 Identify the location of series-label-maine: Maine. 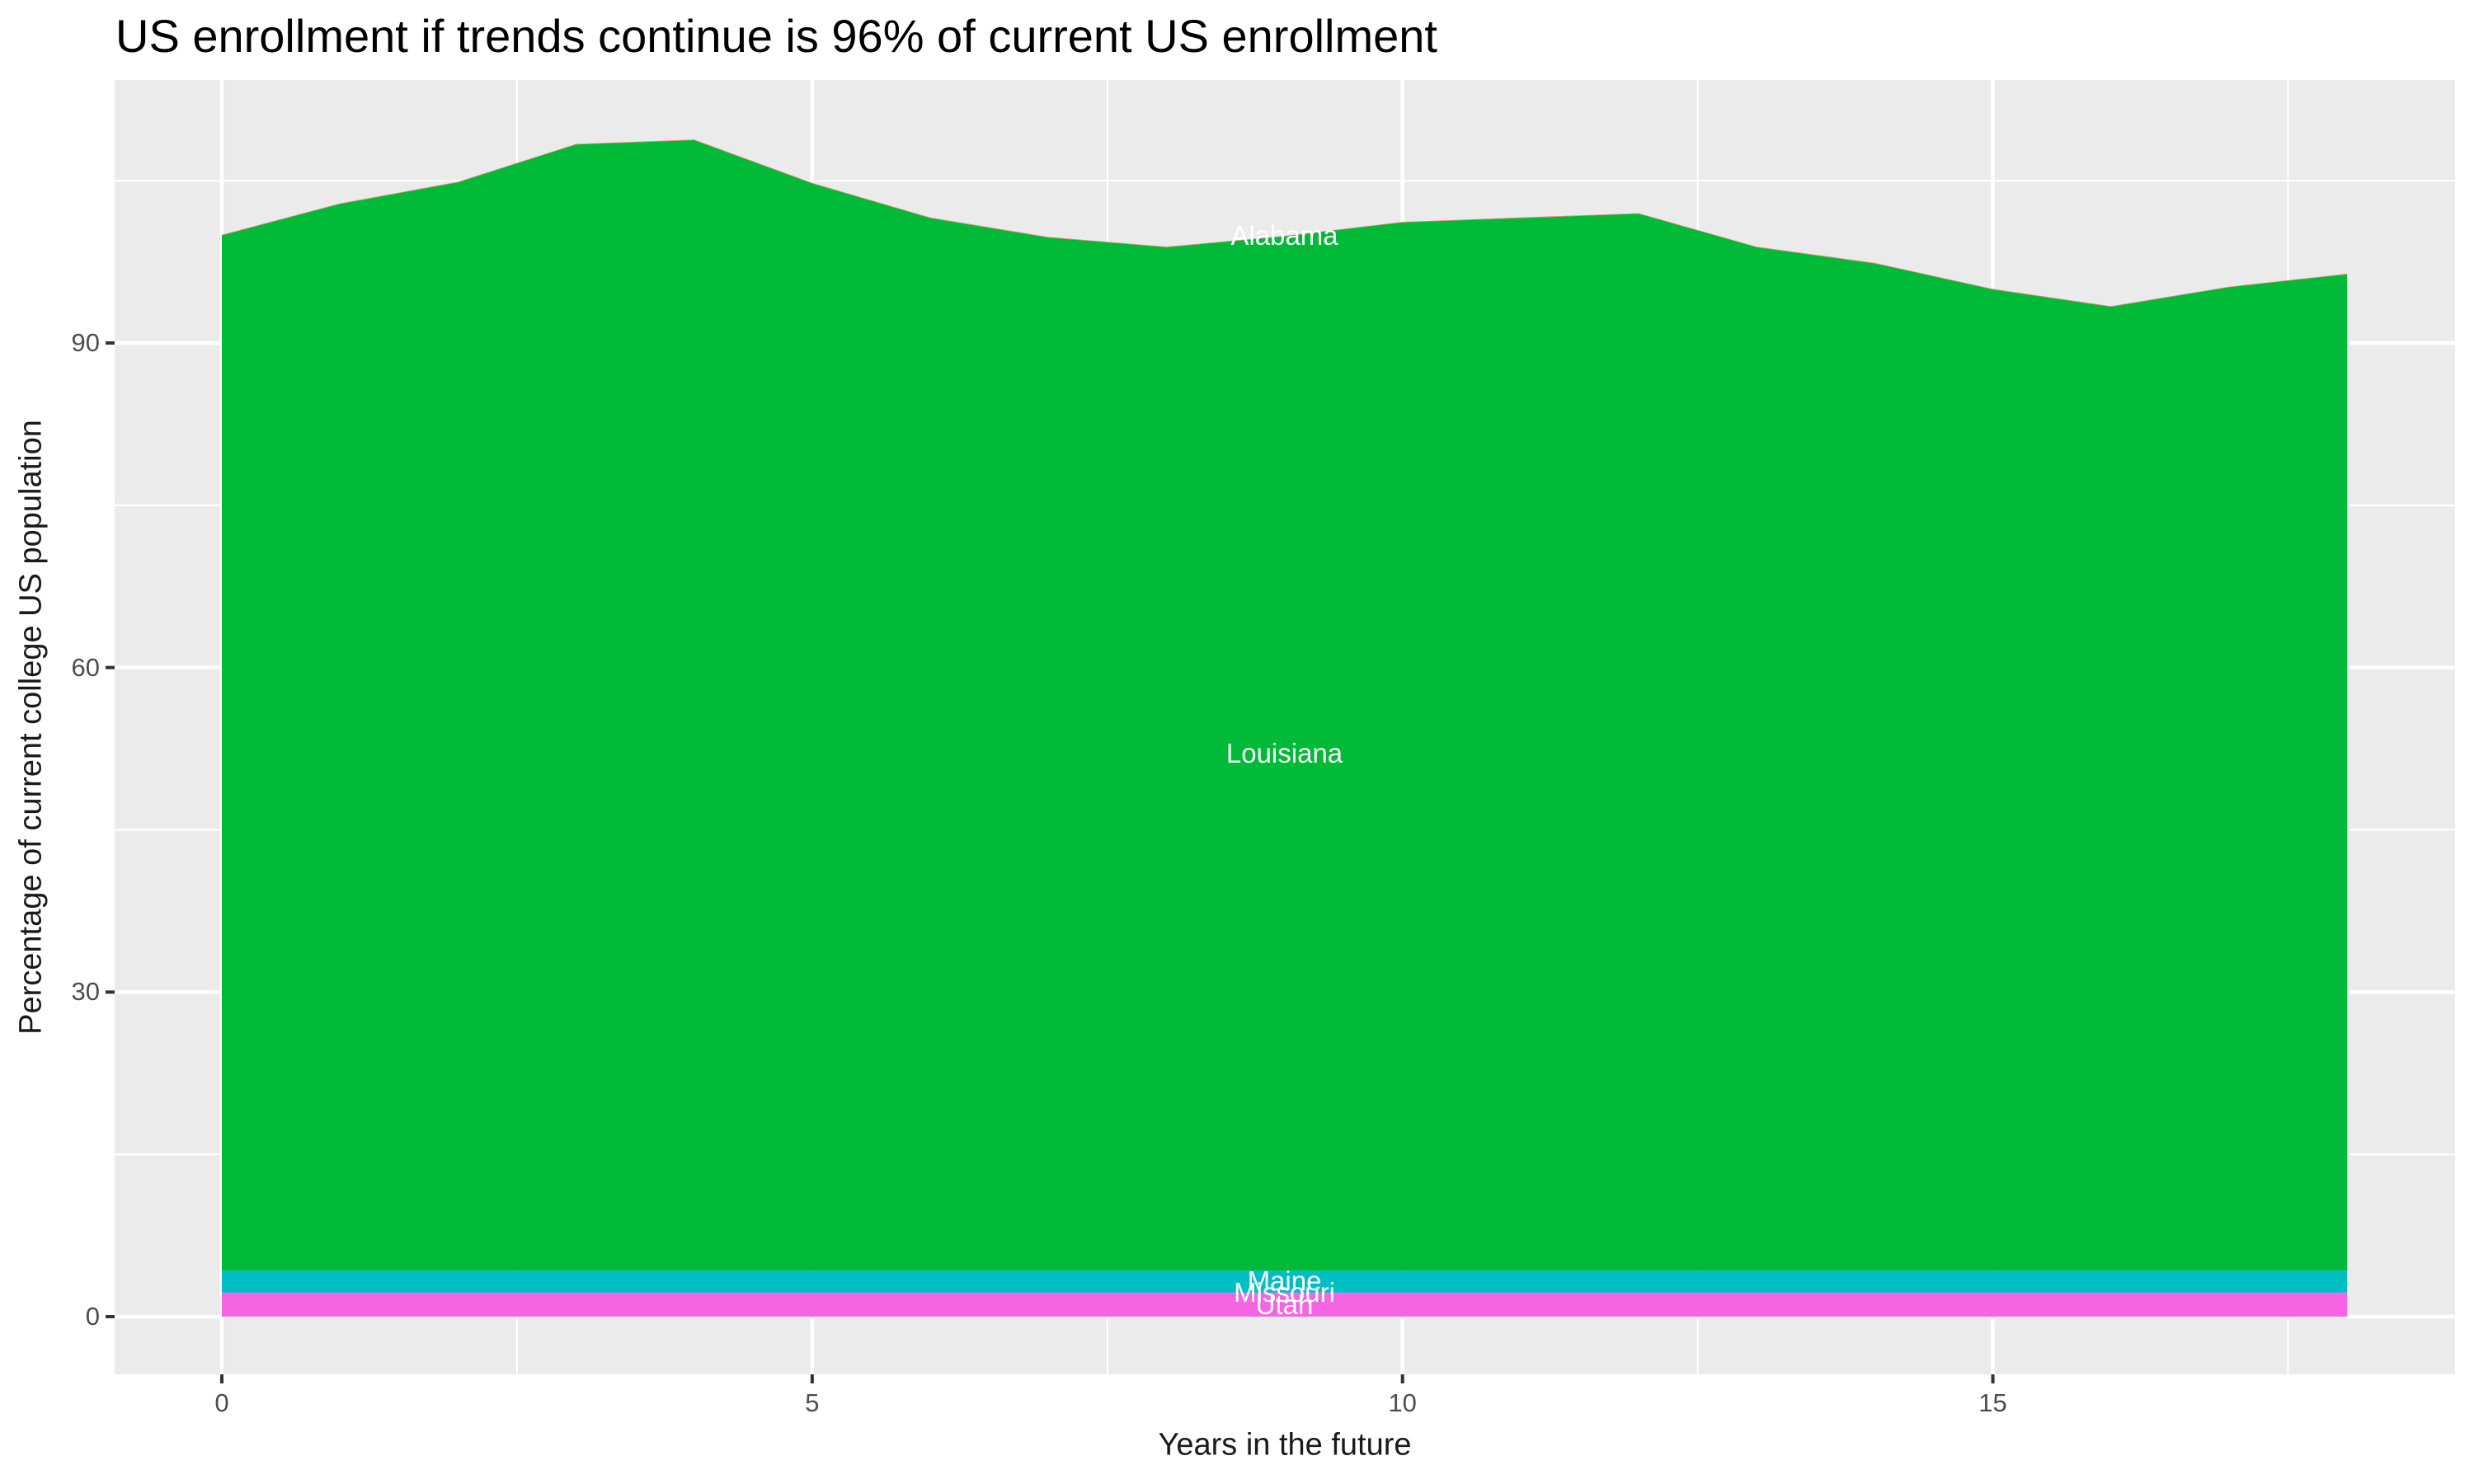
(1284, 1281).